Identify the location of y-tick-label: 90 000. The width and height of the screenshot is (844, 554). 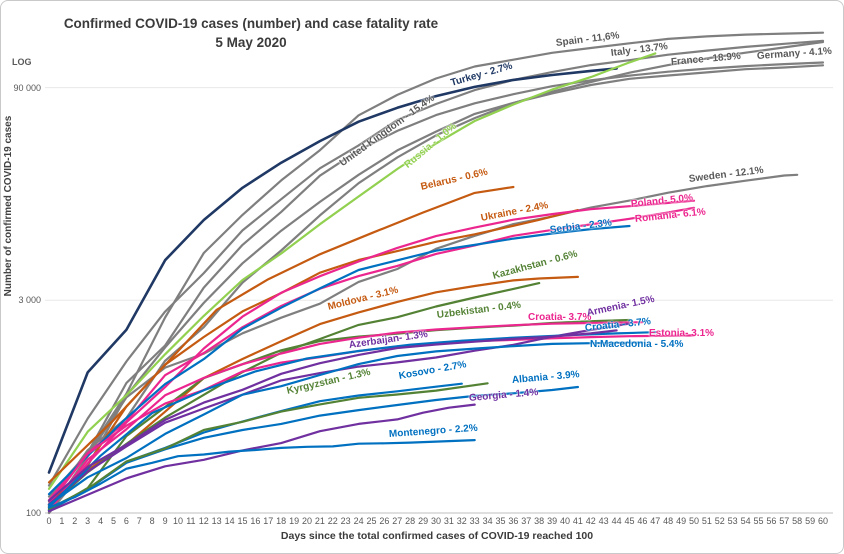
(27, 87).